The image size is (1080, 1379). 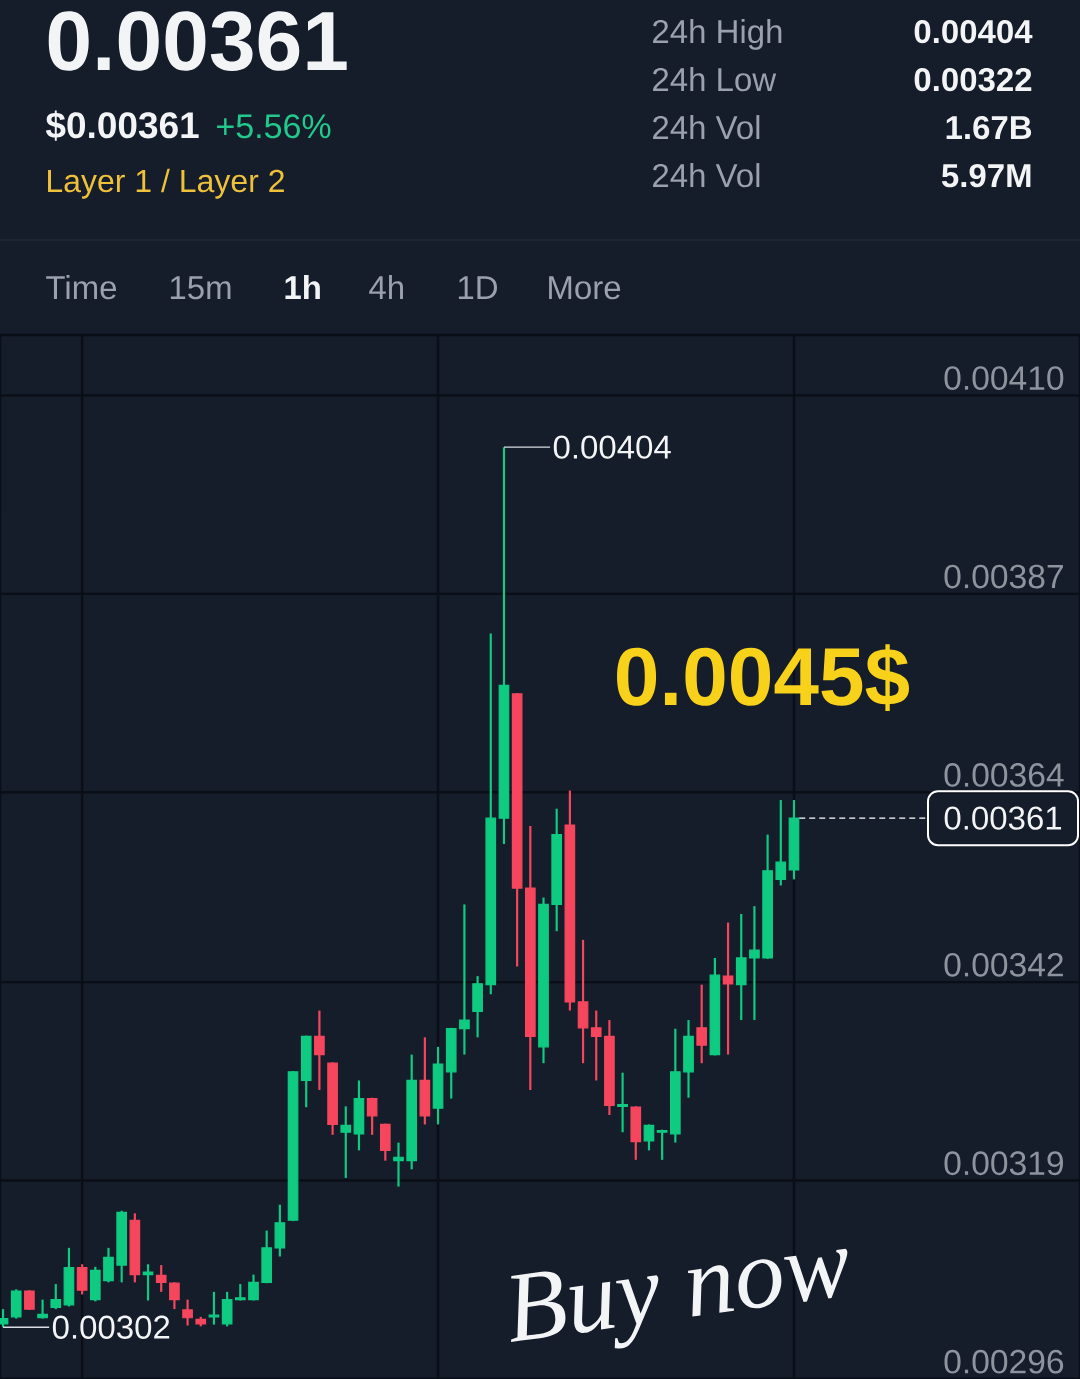 What do you see at coordinates (122, 125) in the screenshot?
I see `text: $0.00361` at bounding box center [122, 125].